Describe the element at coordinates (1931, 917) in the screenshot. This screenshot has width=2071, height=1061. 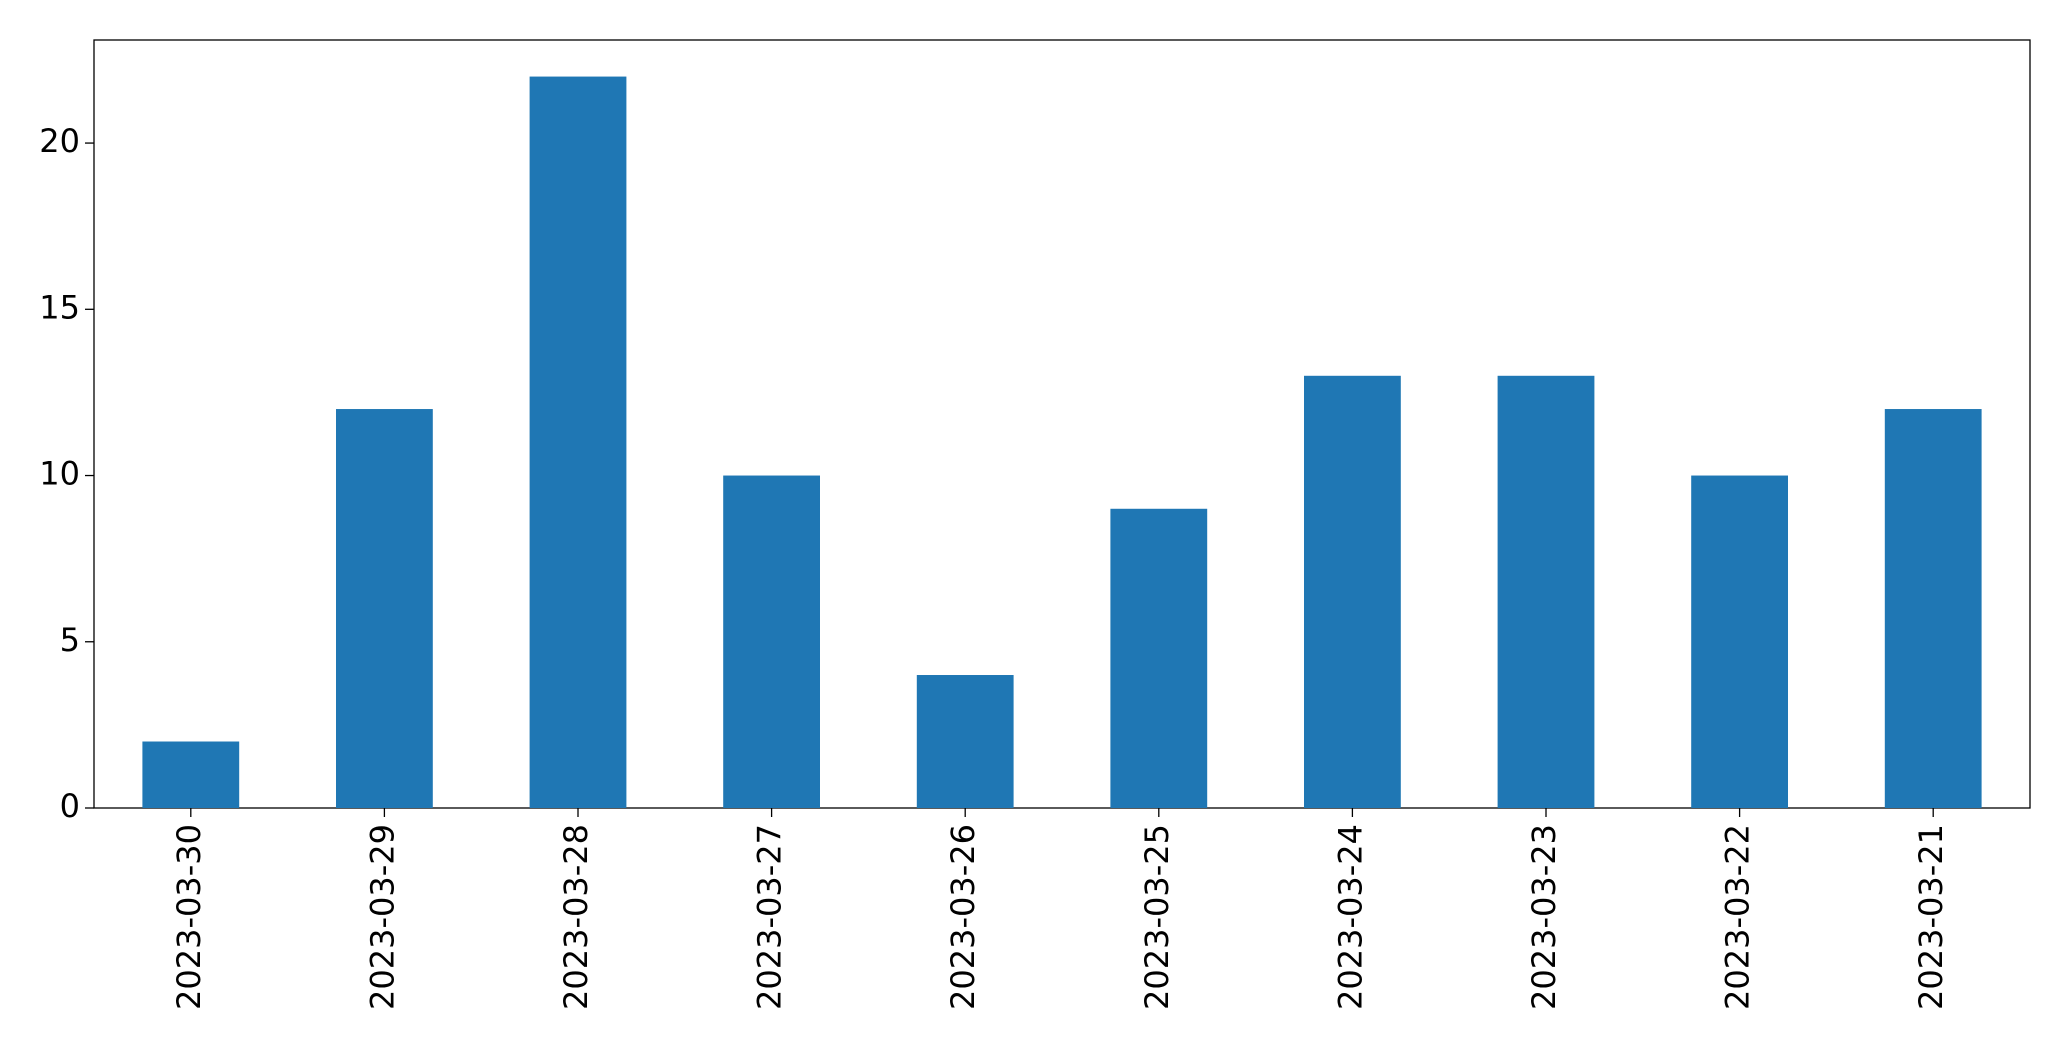
I see `x-tick-label: 2023-03-21` at that location.